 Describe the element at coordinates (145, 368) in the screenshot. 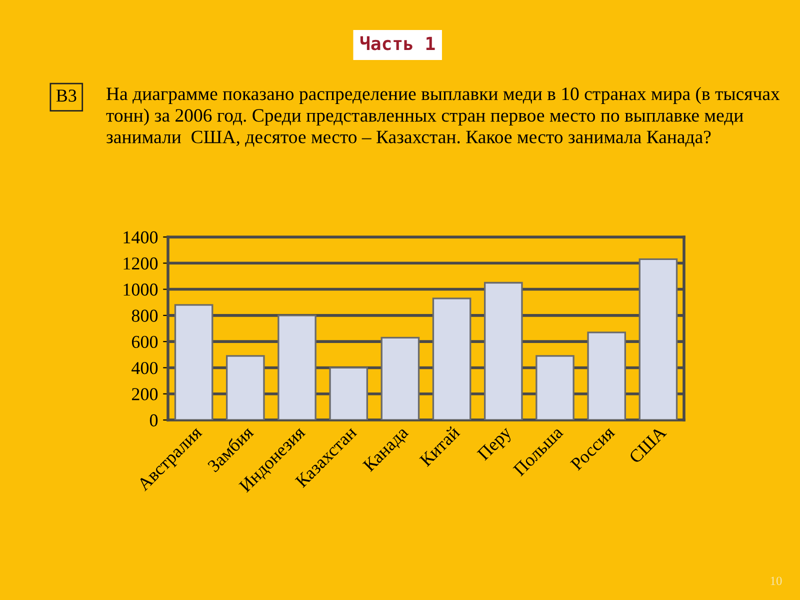

I see `y-tick-label: 400` at that location.